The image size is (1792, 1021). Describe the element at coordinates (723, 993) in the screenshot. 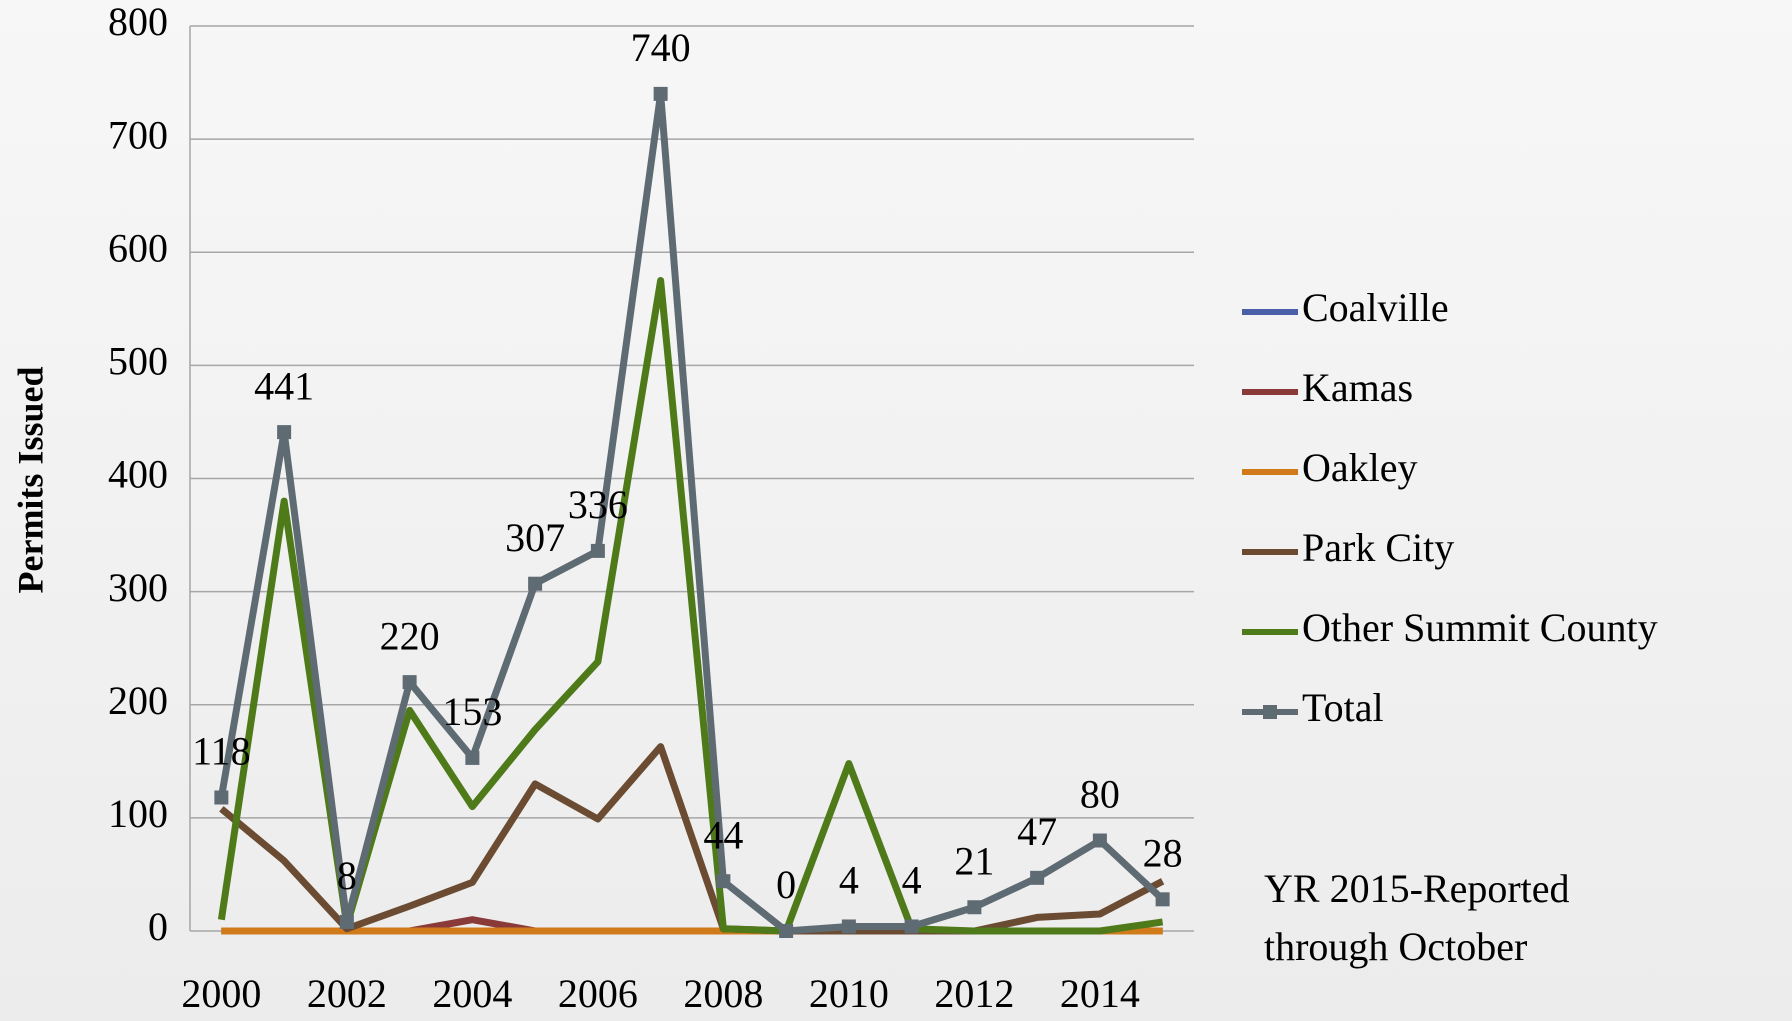

I see `x-tick-label: 2008` at that location.